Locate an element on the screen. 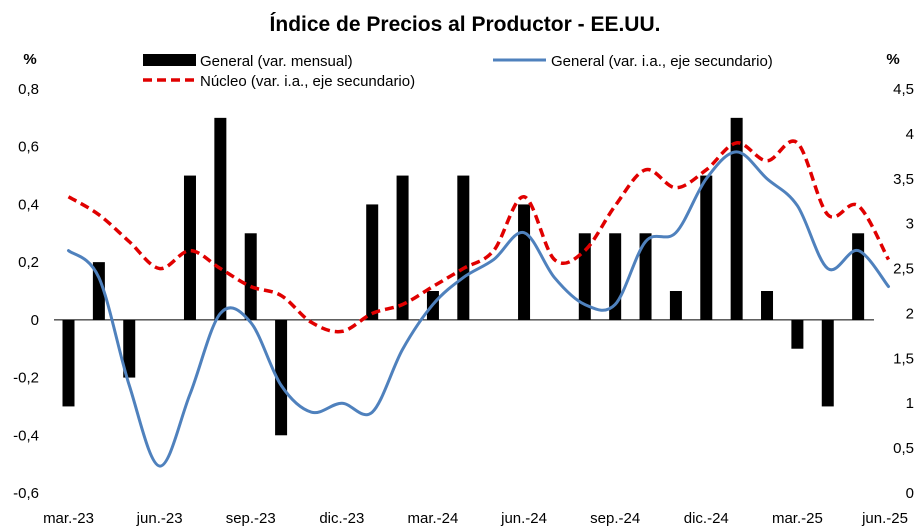 The width and height of the screenshot is (923, 531). right-tick-label: 4,5 is located at coordinates (903, 89).